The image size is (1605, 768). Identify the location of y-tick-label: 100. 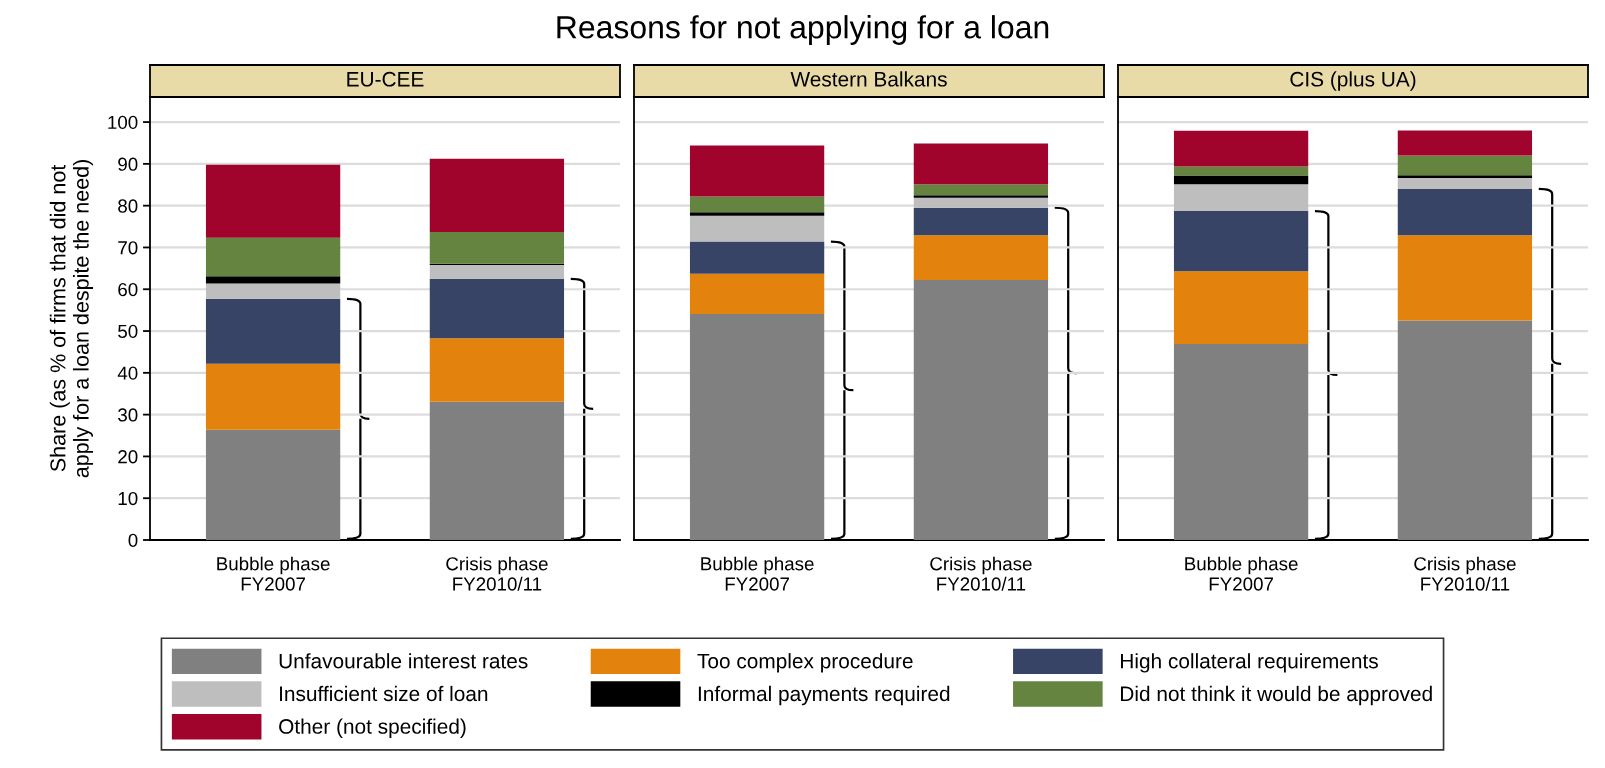
(123, 122).